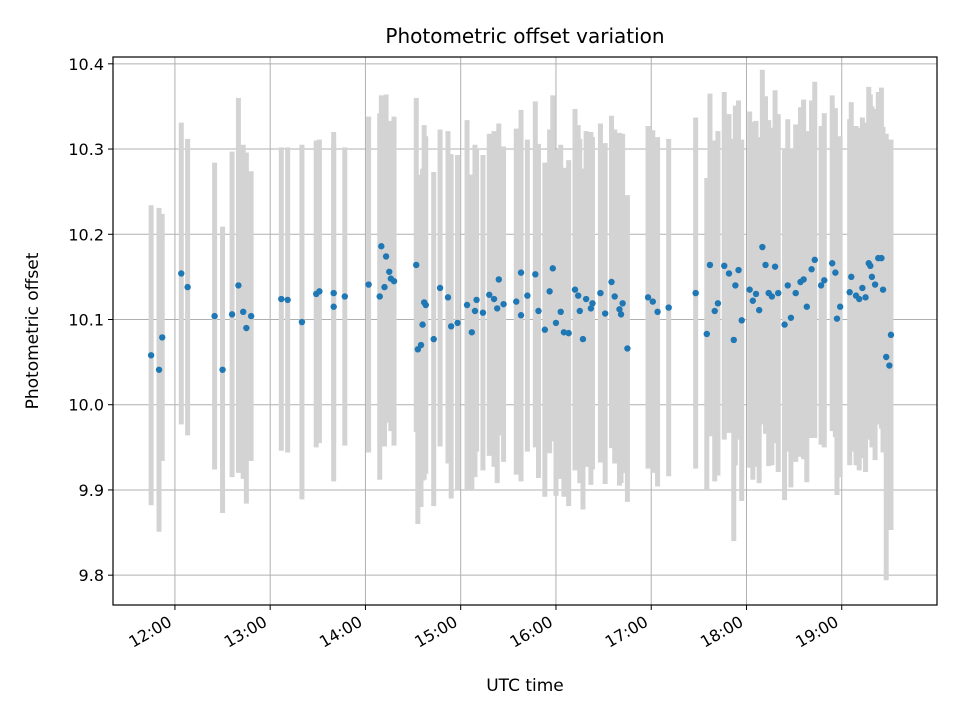 The height and width of the screenshot is (720, 960). What do you see at coordinates (86, 149) in the screenshot?
I see `y-tick-label: 10.3` at bounding box center [86, 149].